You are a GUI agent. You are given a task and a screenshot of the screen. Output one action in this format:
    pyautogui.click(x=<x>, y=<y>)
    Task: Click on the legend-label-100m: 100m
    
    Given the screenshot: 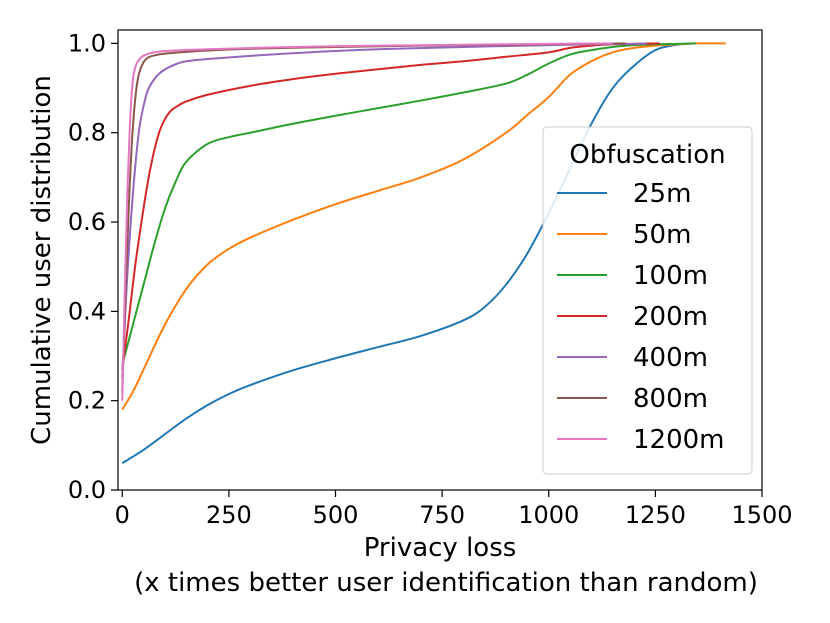 What is the action you would take?
    pyautogui.click(x=670, y=276)
    